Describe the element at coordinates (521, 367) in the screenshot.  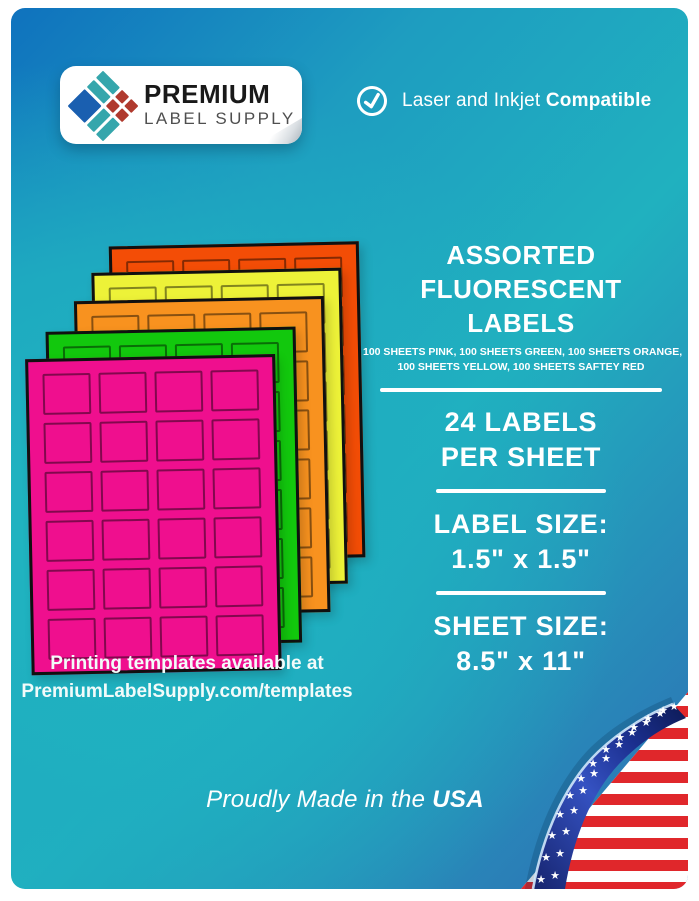
I see `subheadline-line2: 100 SHEETS YELLOW, 100 SHEETS SAFTEY RED` at that location.